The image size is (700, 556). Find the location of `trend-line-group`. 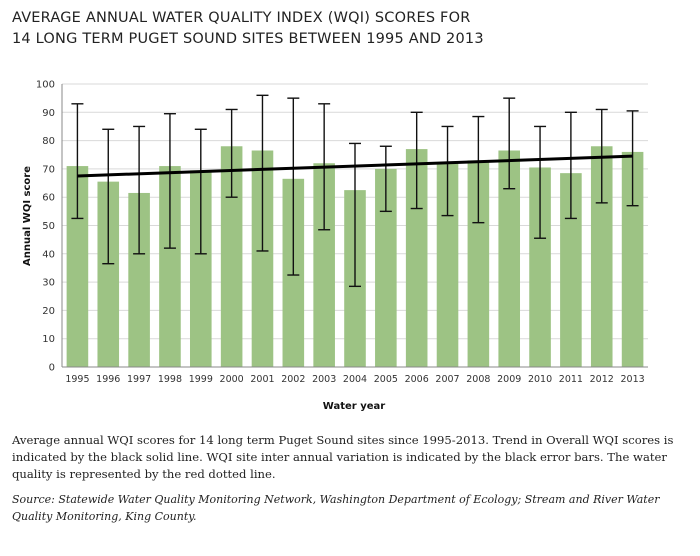

trend-line-group is located at coordinates (355, 166).